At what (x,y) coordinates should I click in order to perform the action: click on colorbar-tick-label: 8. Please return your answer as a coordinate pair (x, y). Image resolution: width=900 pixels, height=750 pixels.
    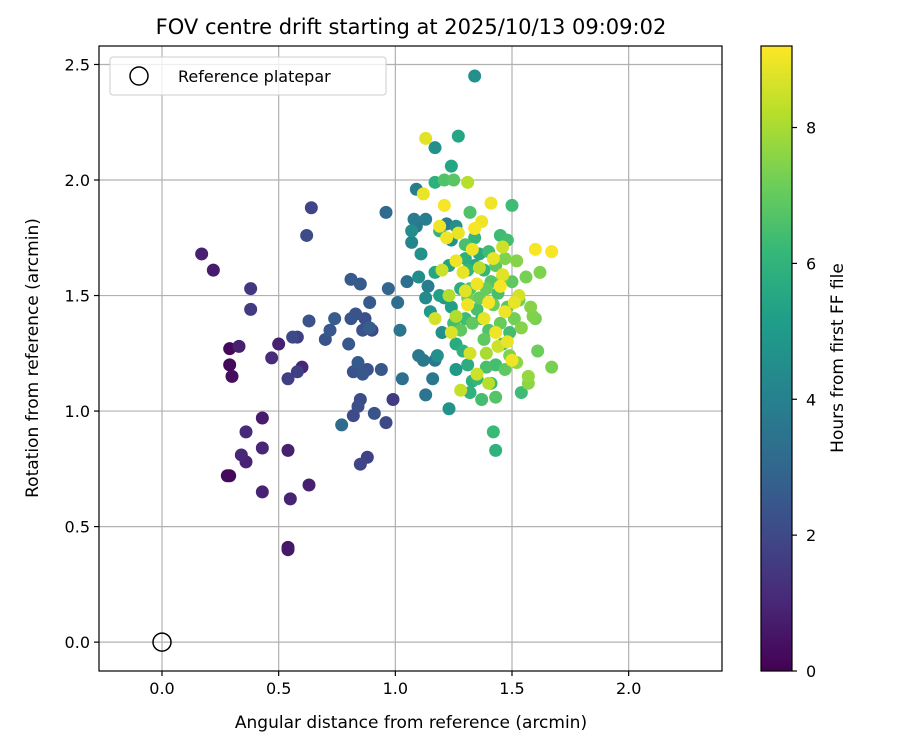
    Looking at the image, I should click on (811, 128).